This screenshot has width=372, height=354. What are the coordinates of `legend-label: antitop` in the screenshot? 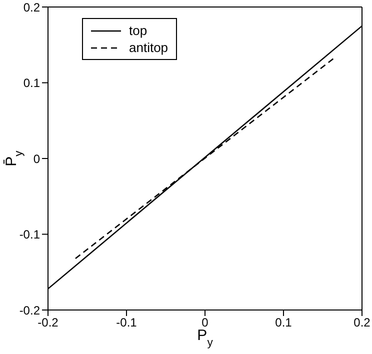 It's located at (148, 47).